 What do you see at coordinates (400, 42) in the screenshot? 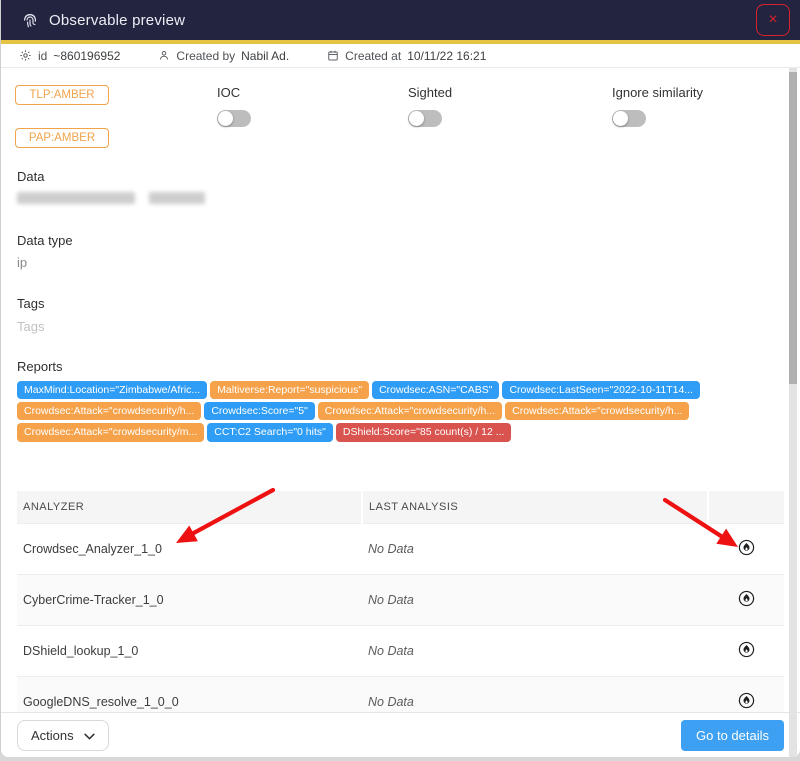
I see `accent-line` at bounding box center [400, 42].